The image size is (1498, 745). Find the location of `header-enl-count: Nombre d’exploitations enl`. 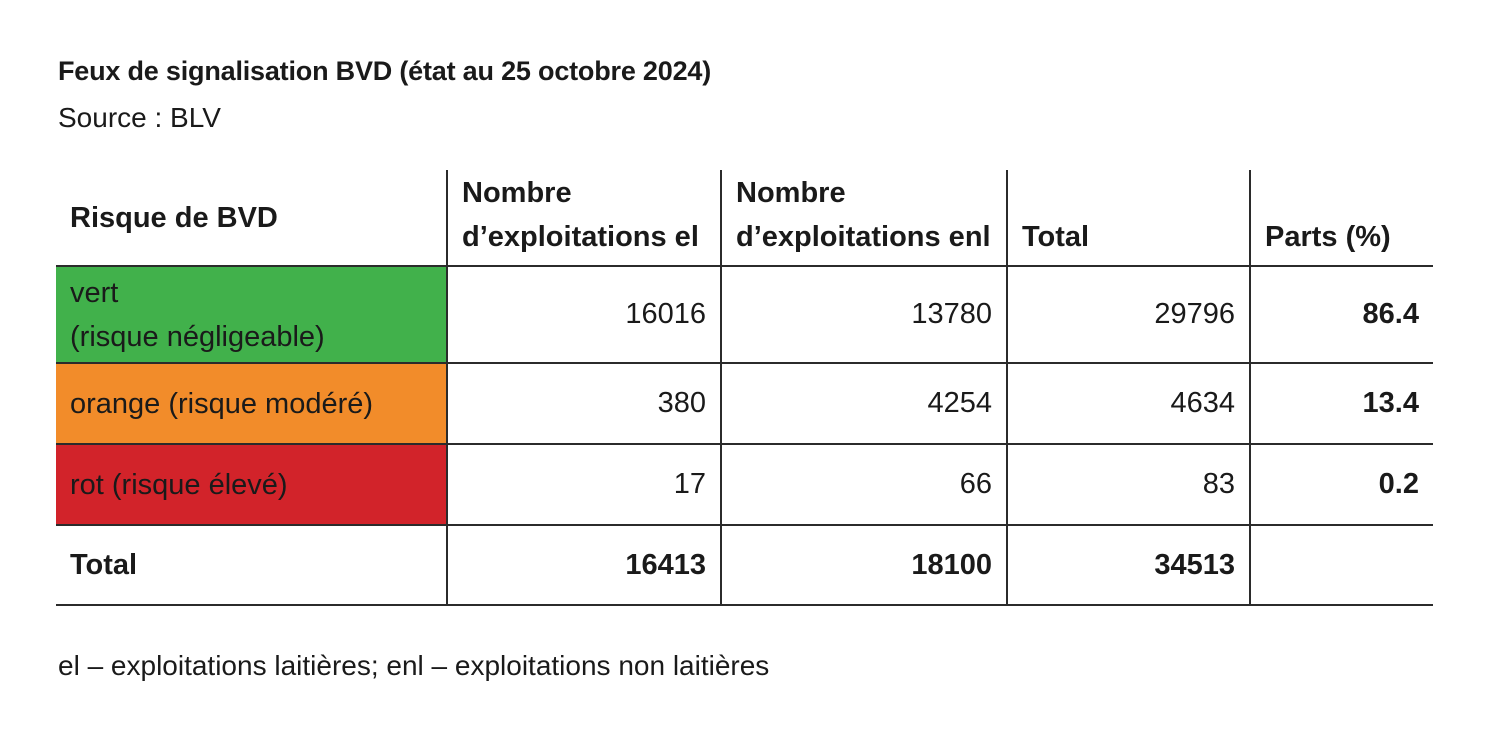

header-enl-count: Nombre d’exploitations enl is located at coordinates (863, 218).